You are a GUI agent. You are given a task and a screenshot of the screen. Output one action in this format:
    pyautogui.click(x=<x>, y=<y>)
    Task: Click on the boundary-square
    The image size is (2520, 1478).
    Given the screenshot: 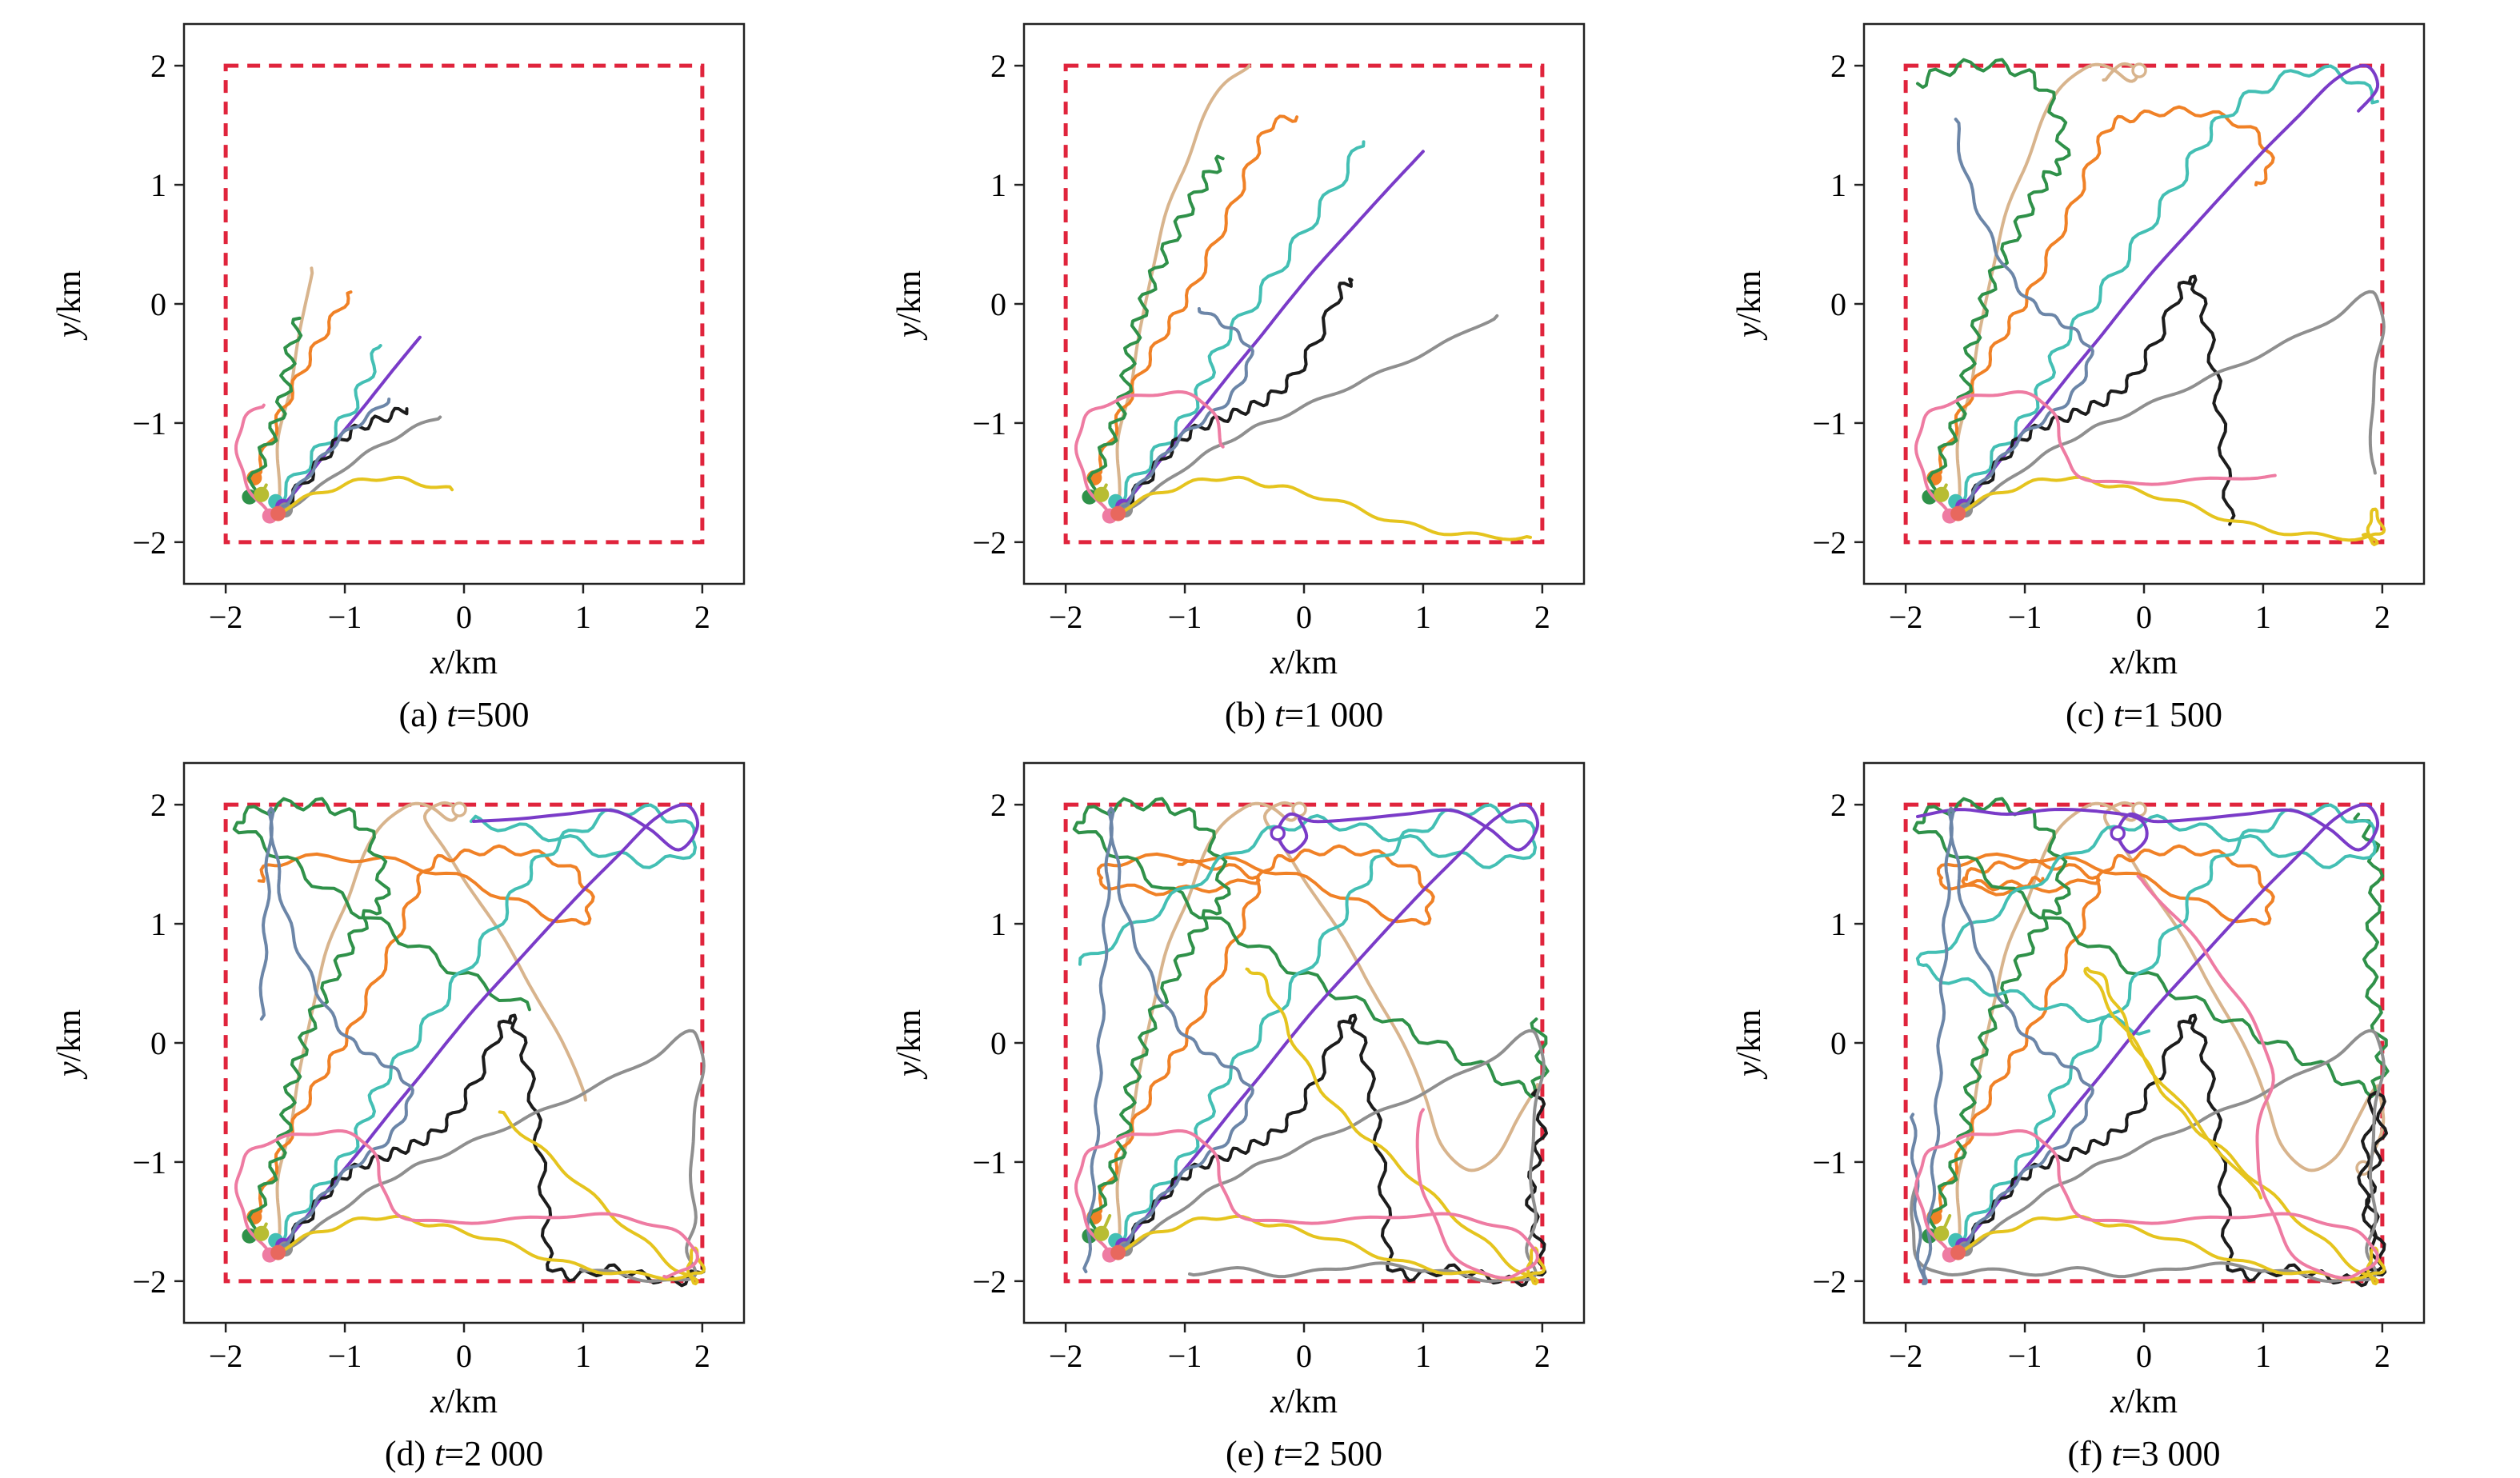 What is the action you would take?
    pyautogui.click(x=2144, y=304)
    